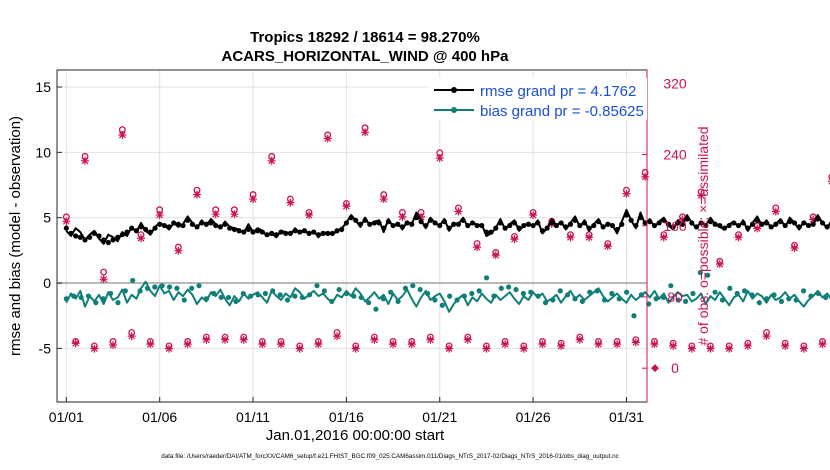 The height and width of the screenshot is (470, 830). Describe the element at coordinates (446, 294) in the screenshot. I see `bias-series` at that location.